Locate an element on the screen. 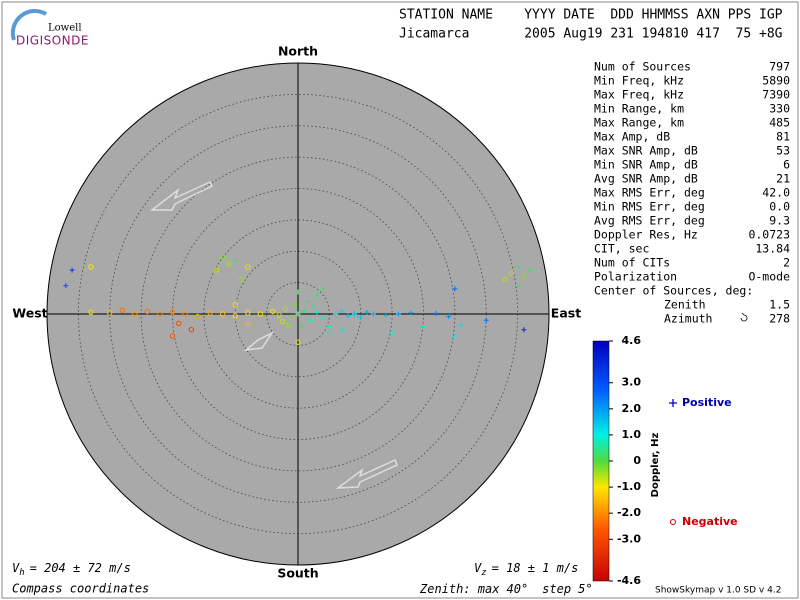  stat-value: O-mode is located at coordinates (769, 277).